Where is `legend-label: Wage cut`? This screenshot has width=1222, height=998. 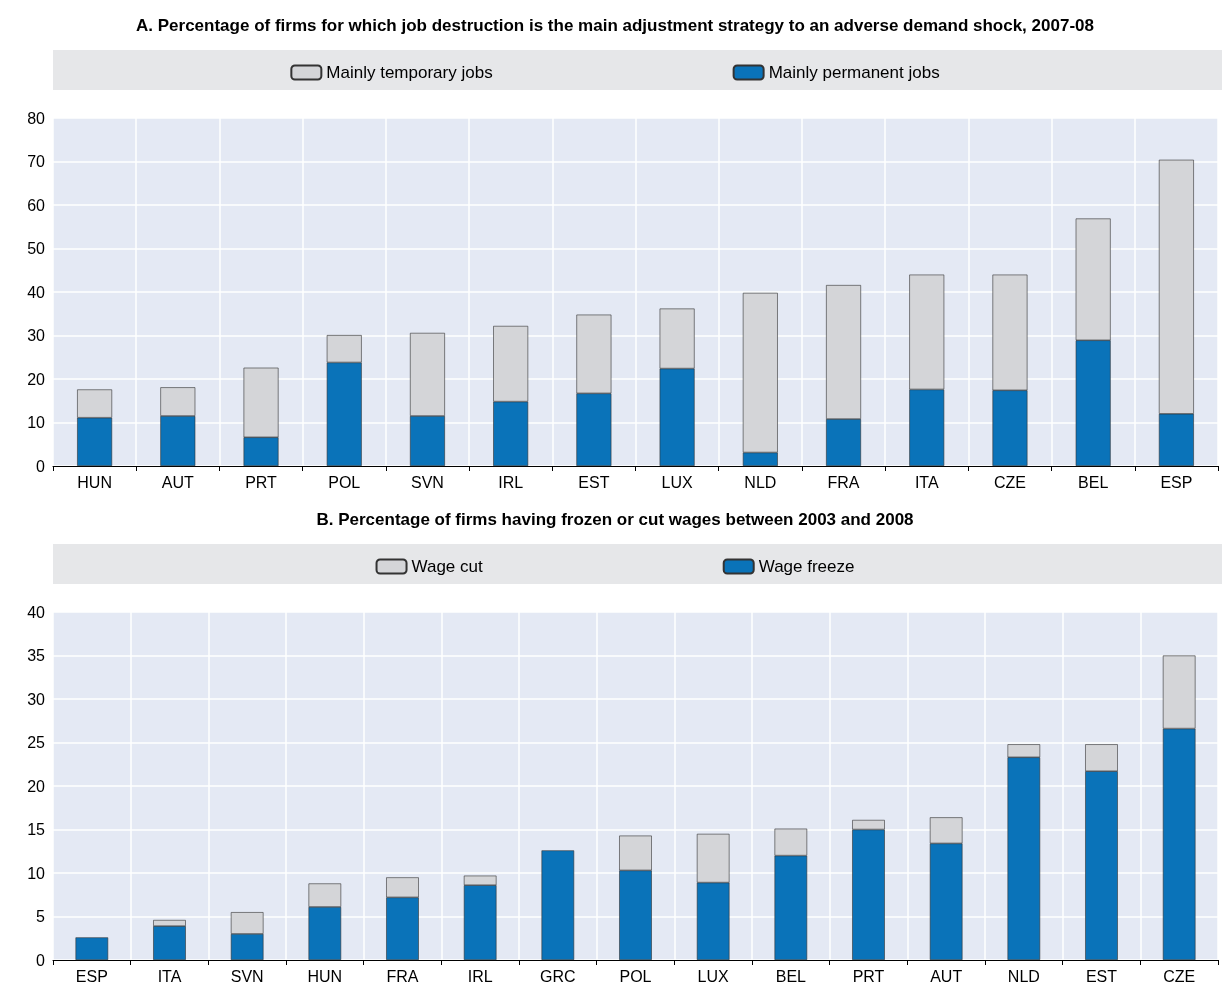 legend-label: Wage cut is located at coordinates (447, 566).